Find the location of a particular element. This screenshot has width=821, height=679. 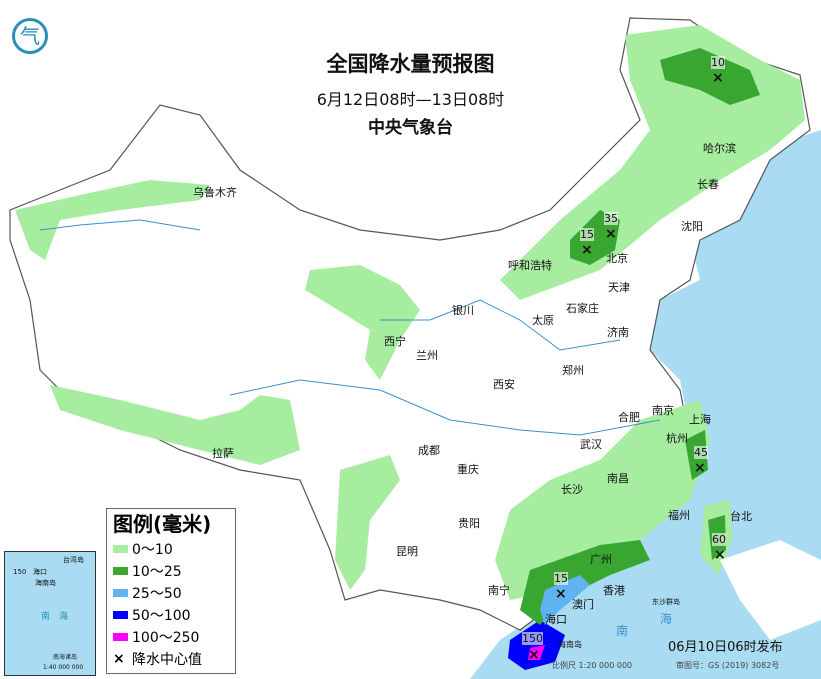

legend-label: 50～100 is located at coordinates (161, 616).